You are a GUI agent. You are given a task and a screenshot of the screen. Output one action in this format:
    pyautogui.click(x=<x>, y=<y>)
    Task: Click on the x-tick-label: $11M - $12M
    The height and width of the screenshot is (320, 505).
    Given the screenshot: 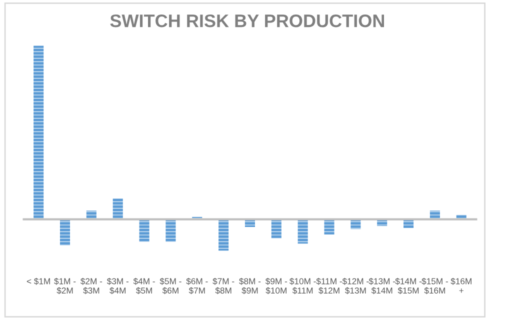 What is the action you would take?
    pyautogui.click(x=329, y=286)
    